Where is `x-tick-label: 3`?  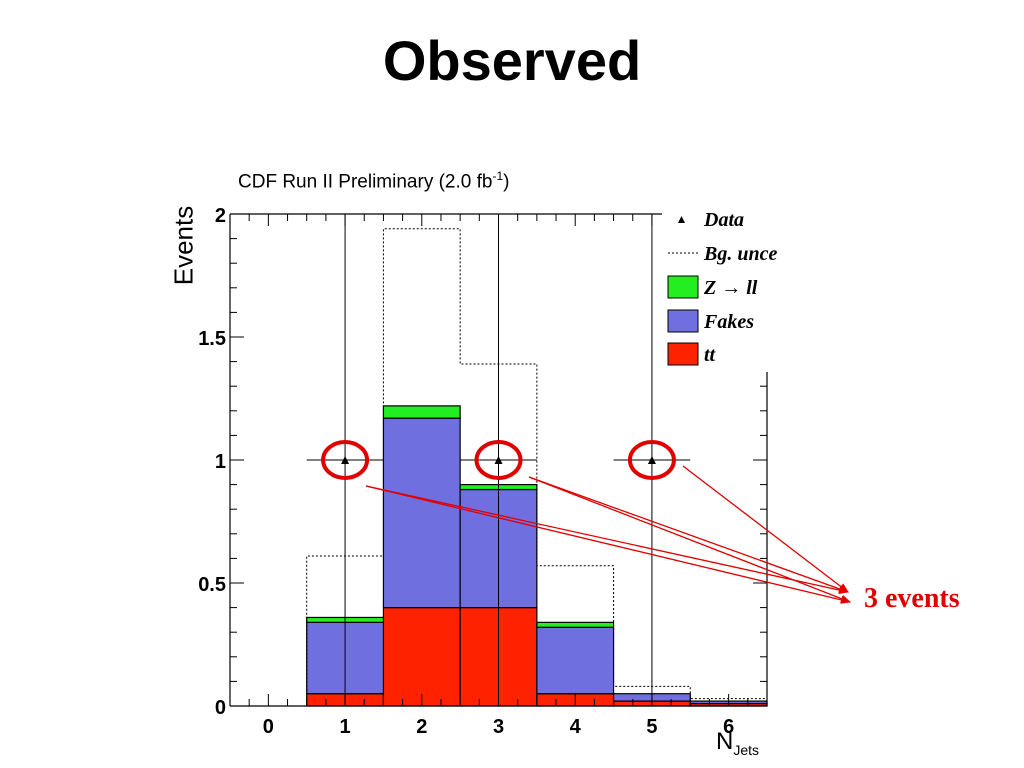 x-tick-label: 3 is located at coordinates (498, 727).